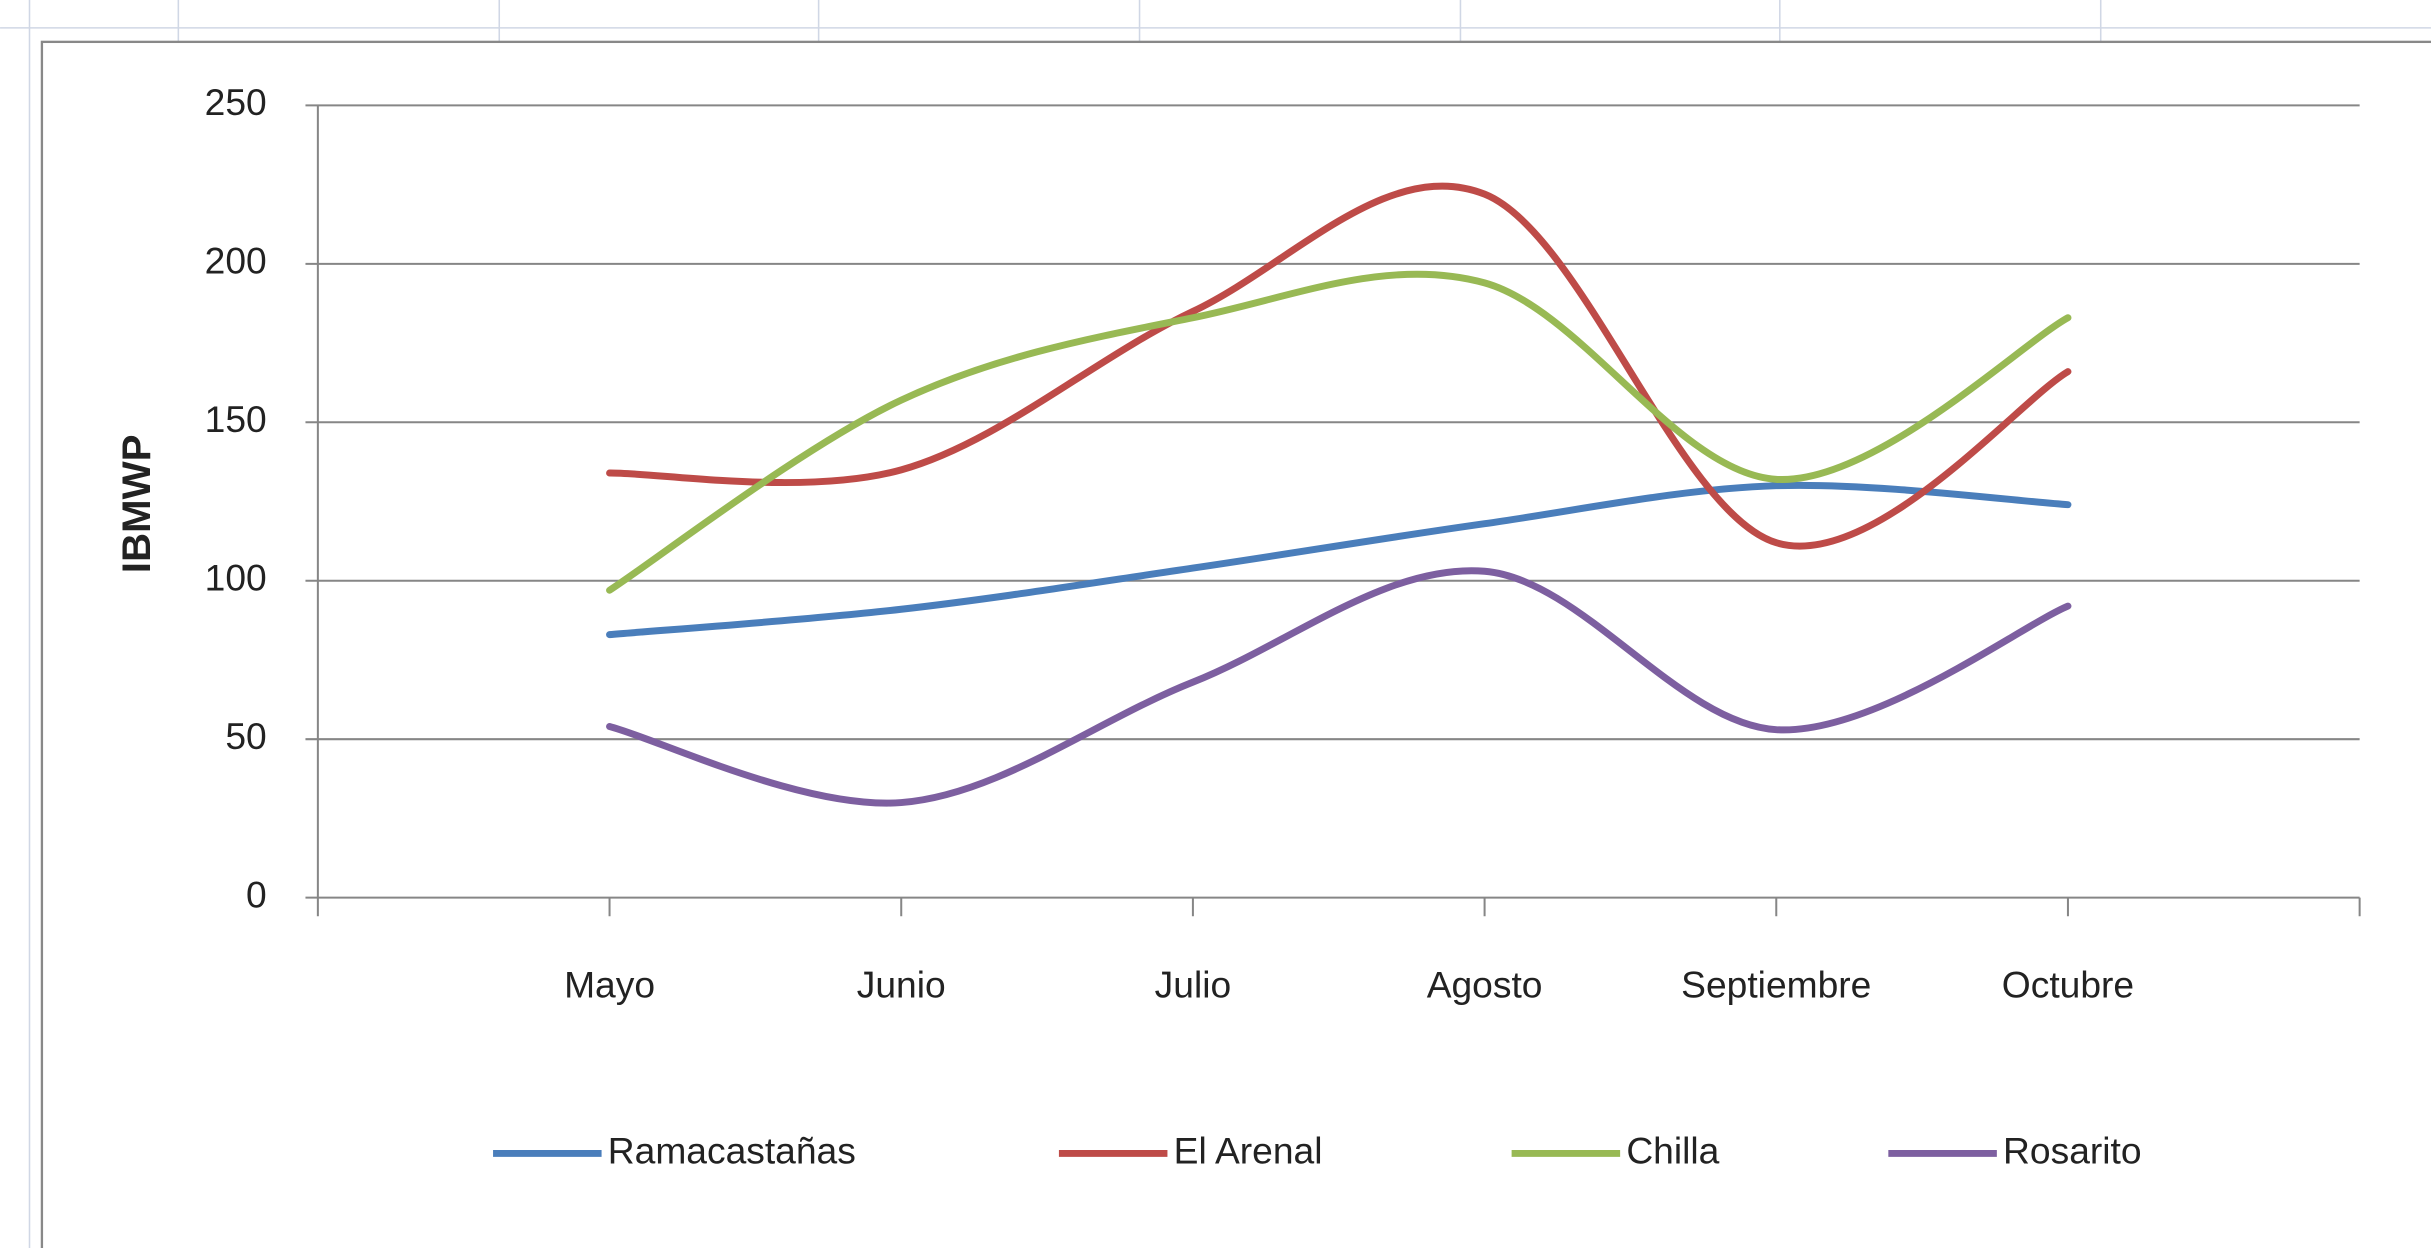 The image size is (2431, 1248). I want to click on x-tick-label: Junio, so click(901, 984).